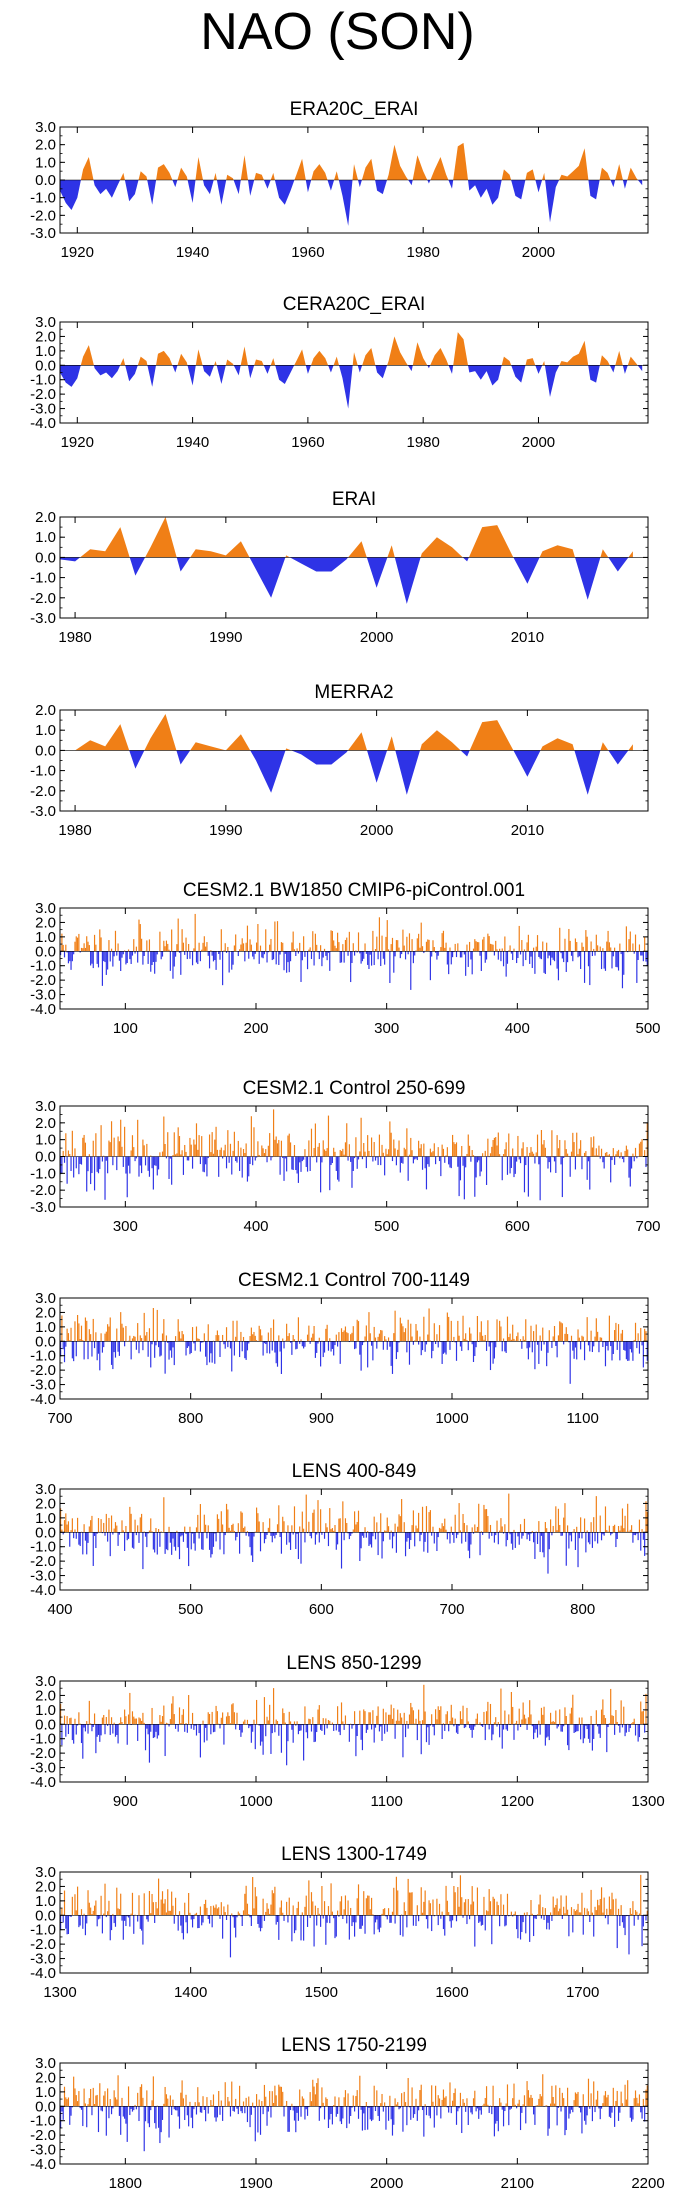 The width and height of the screenshot is (675, 2207). I want to click on negative-area, so click(612, 369).